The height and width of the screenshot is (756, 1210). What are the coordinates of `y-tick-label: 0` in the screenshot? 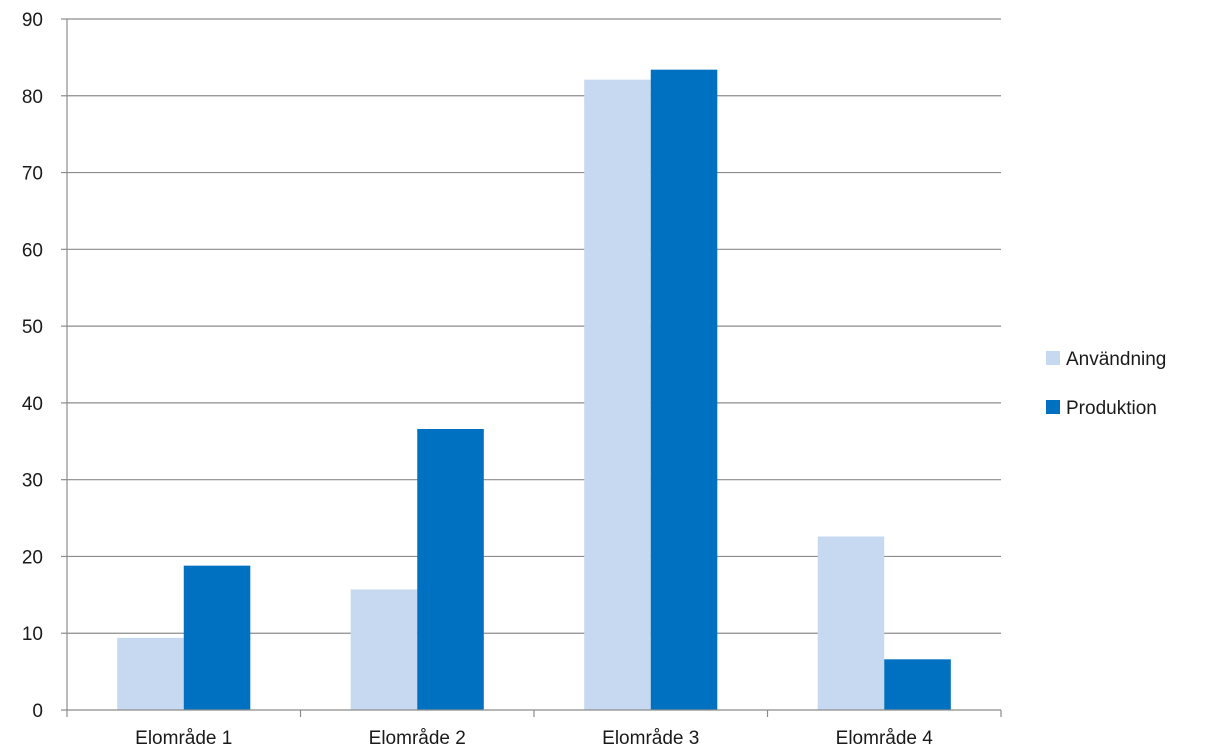 It's located at (37, 711).